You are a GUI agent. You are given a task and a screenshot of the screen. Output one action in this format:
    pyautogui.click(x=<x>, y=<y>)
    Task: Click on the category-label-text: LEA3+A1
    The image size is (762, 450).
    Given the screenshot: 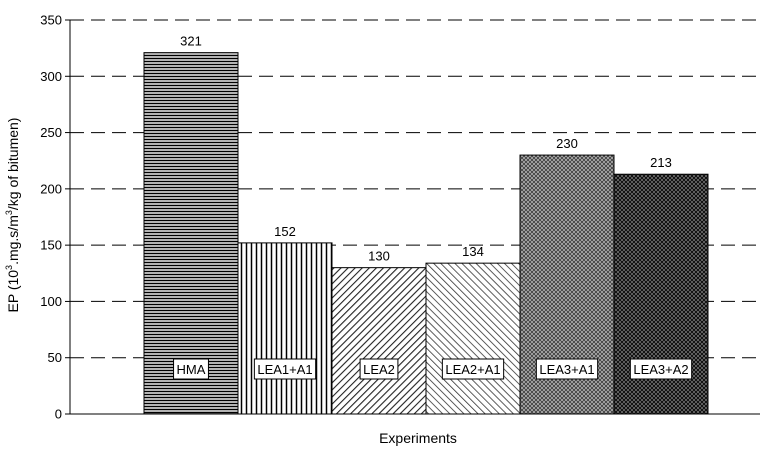 What is the action you would take?
    pyautogui.click(x=566, y=369)
    